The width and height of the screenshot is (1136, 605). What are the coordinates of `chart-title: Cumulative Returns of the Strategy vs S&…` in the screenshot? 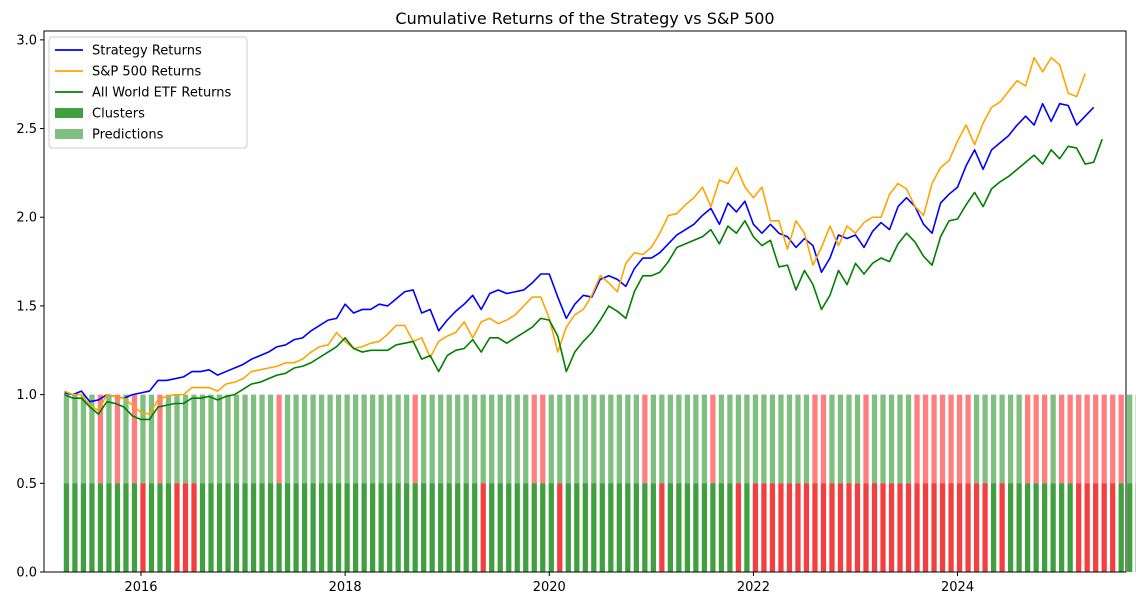 It's located at (584, 18).